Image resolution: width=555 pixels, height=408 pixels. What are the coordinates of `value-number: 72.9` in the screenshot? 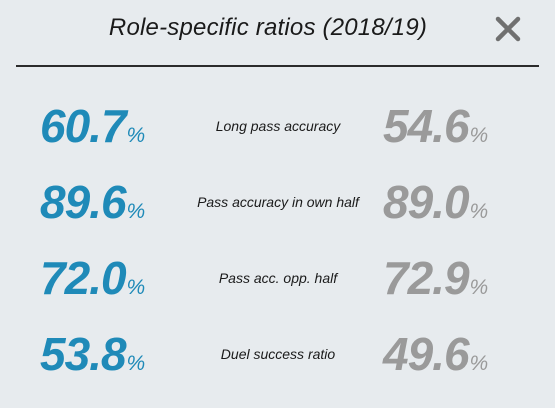 It's located at (426, 278).